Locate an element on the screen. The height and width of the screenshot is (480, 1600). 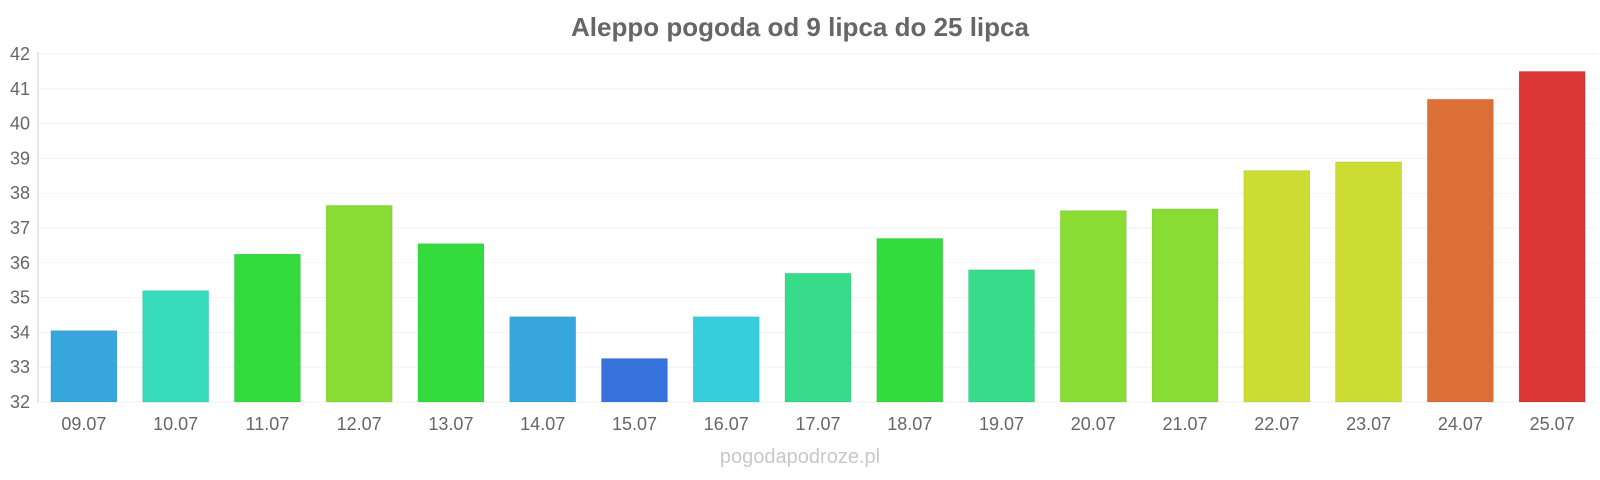
x-tick-label: 12.07 is located at coordinates (359, 424).